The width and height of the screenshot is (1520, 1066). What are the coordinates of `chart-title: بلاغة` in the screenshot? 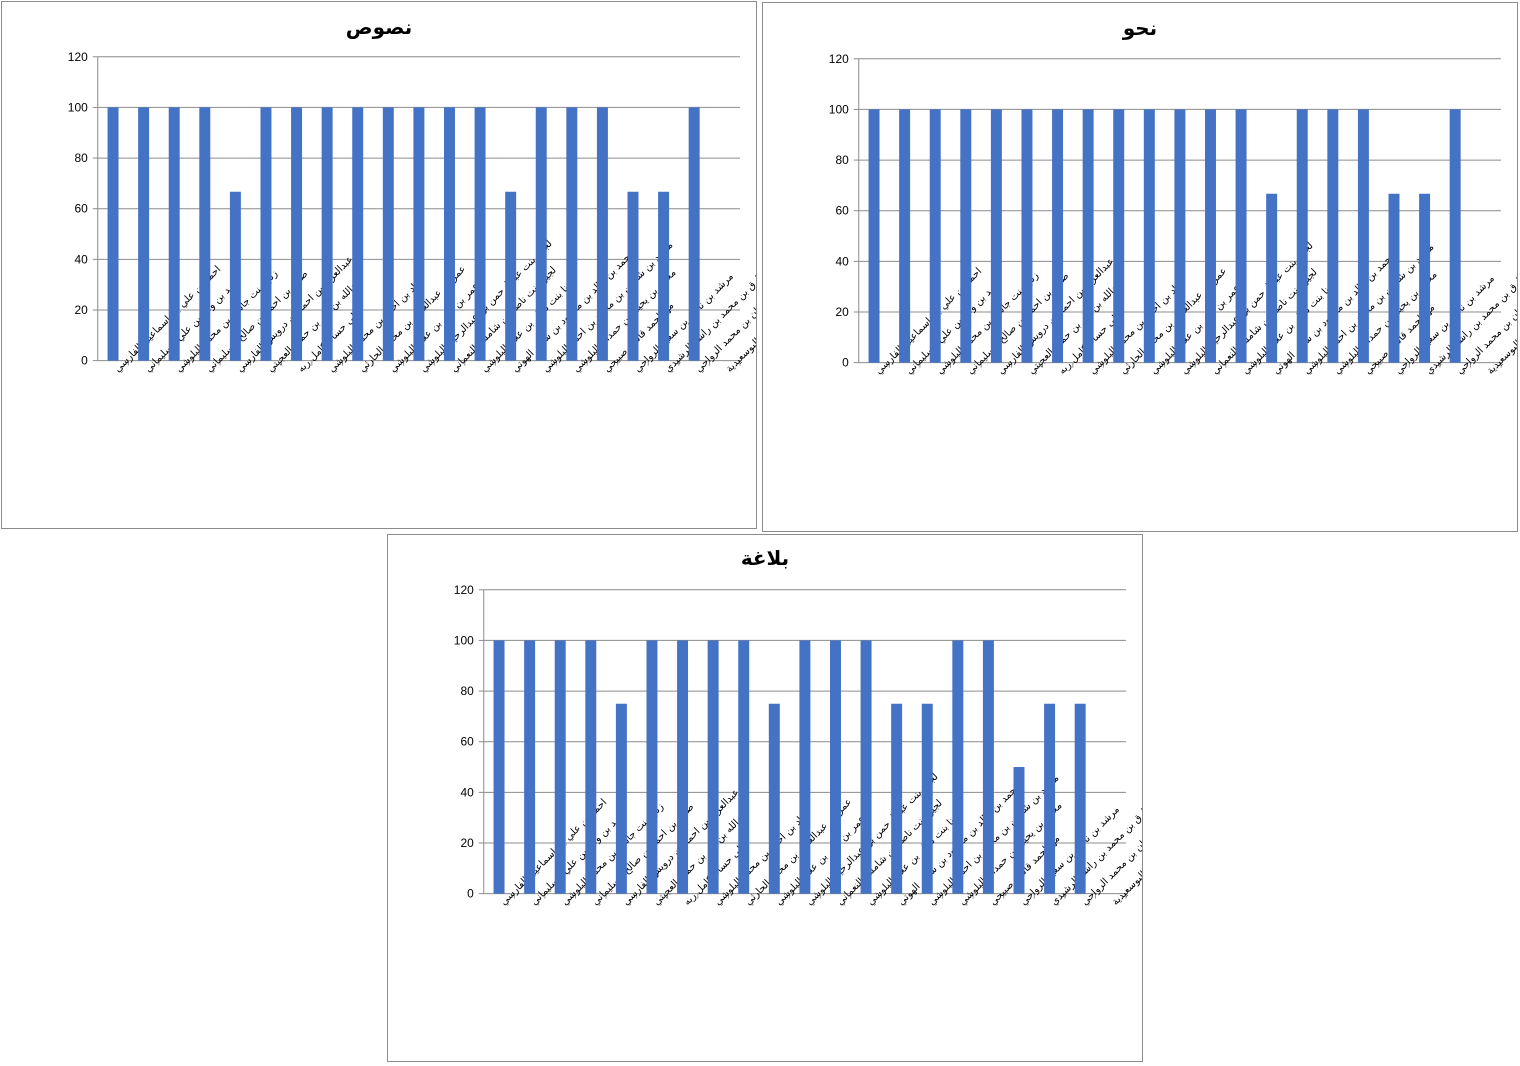 It's located at (765, 558).